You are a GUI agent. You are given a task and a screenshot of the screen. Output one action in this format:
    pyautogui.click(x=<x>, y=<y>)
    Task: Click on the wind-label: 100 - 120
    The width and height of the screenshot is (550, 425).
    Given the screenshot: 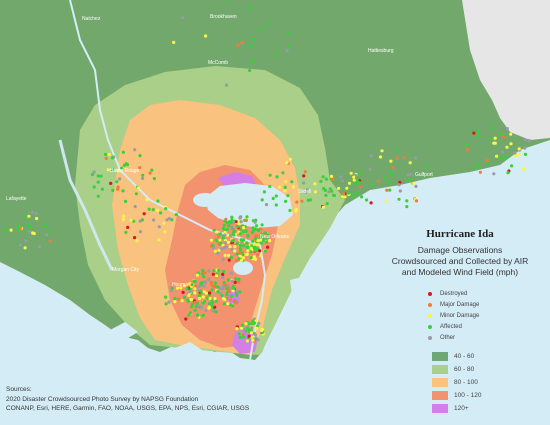 What is the action you would take?
    pyautogui.click(x=468, y=395)
    